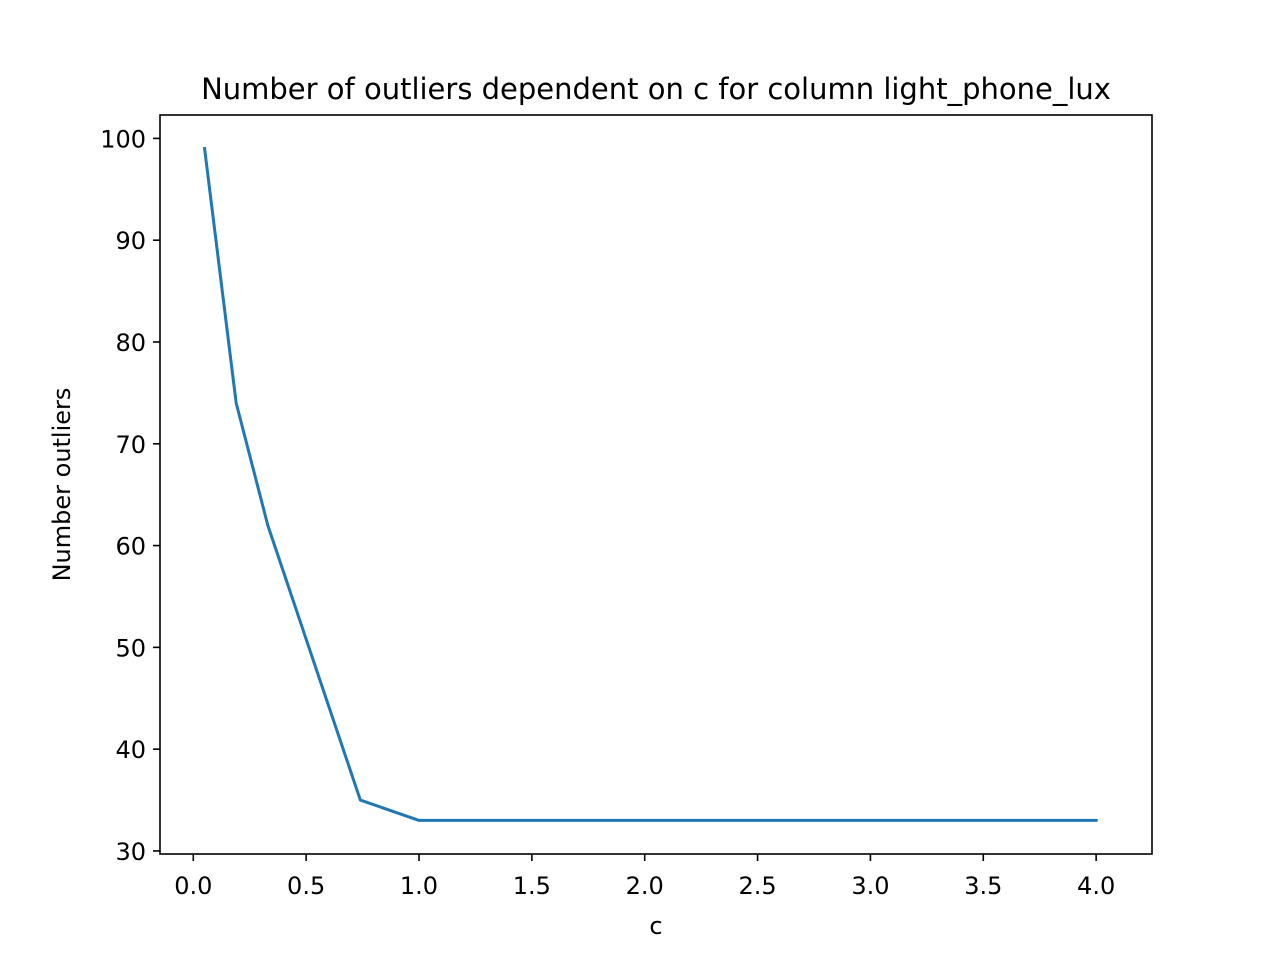 Image resolution: width=1280 pixels, height=960 pixels. I want to click on y-tick-label: 70, so click(130, 445).